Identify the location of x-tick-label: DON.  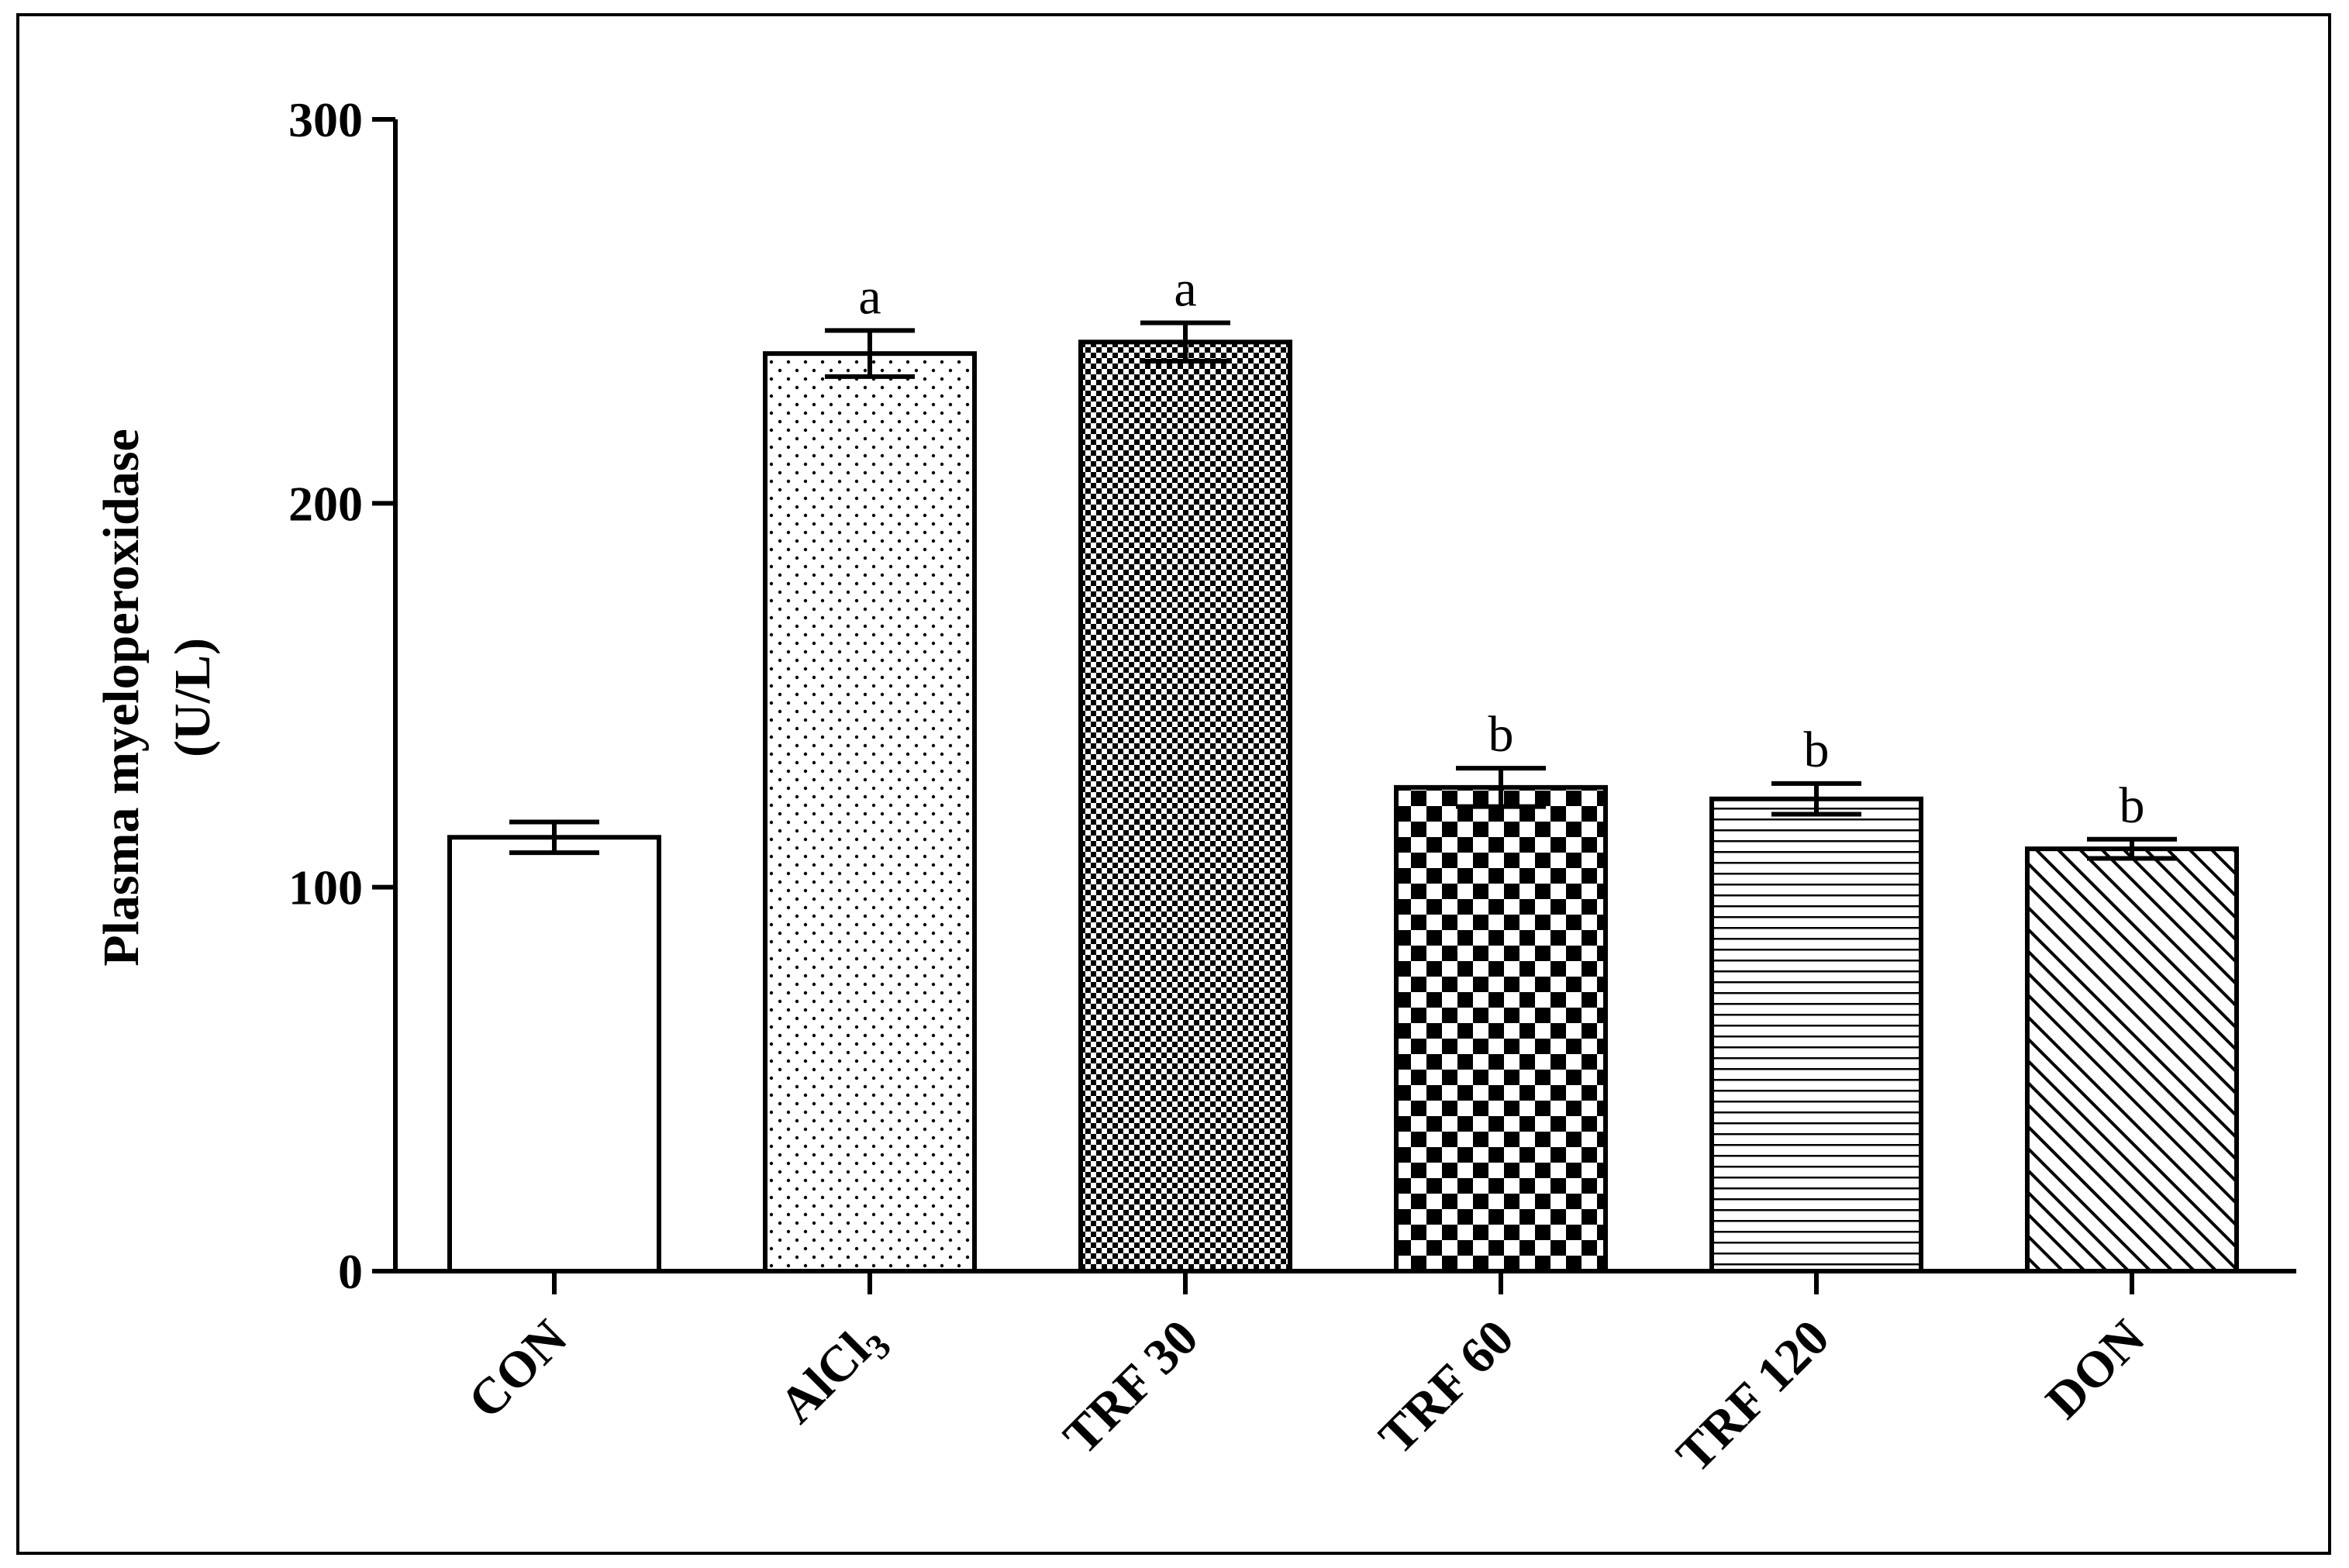
(2095, 1369).